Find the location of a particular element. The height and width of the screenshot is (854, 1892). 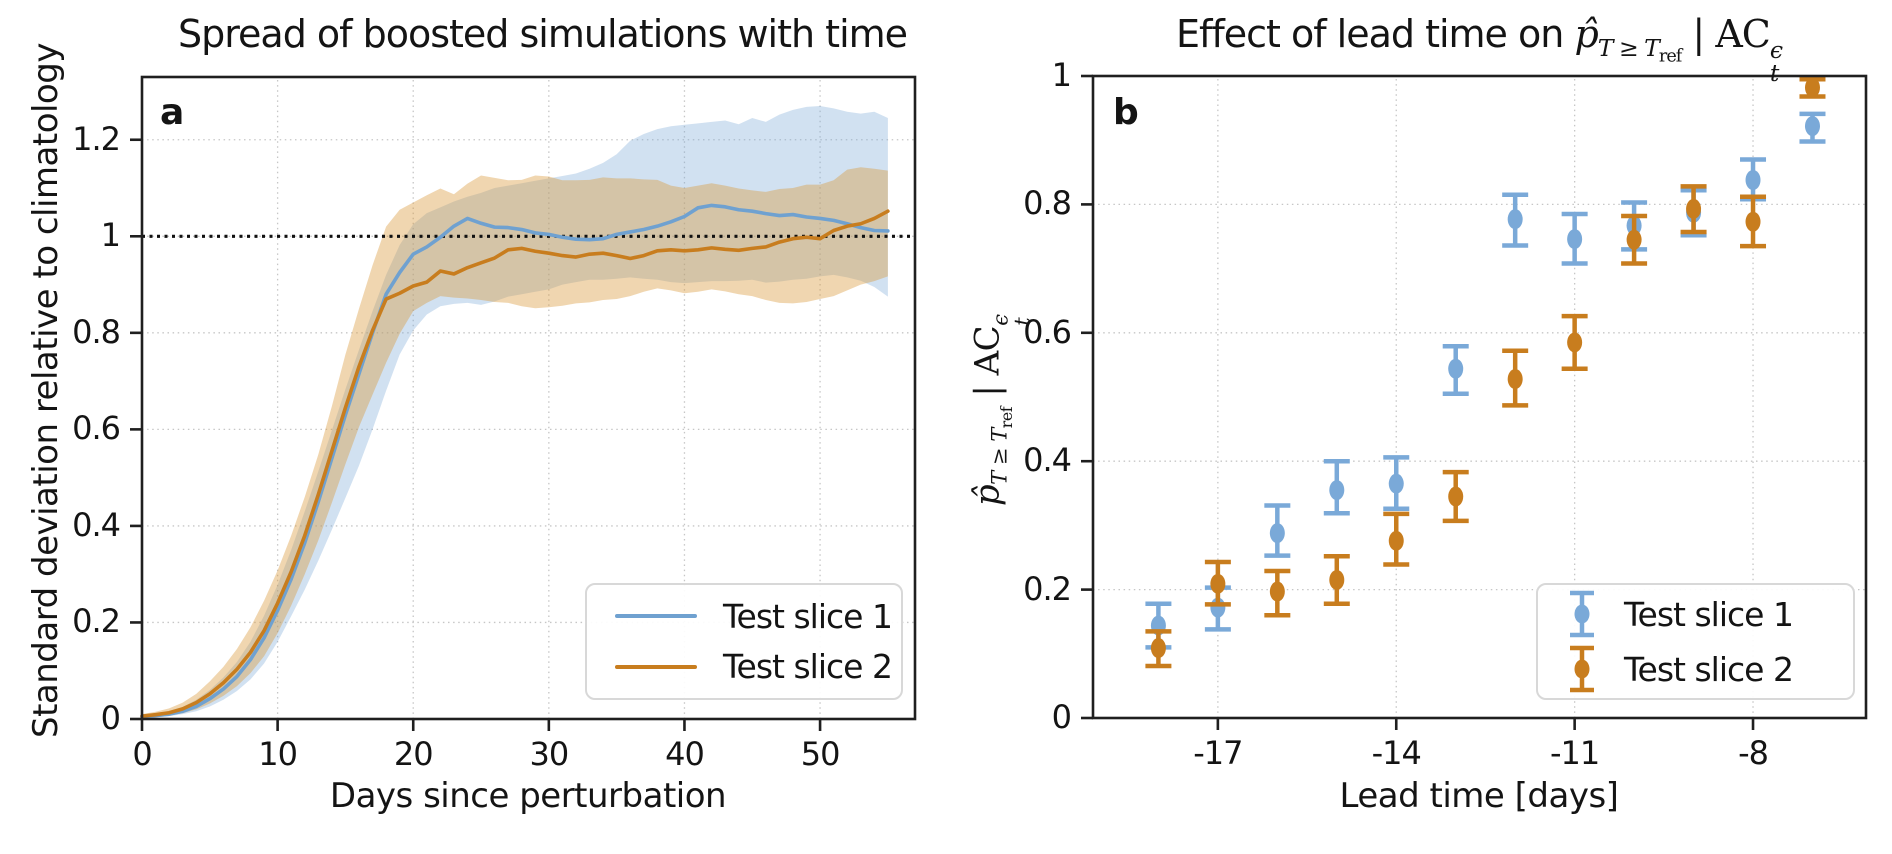

test-slice-2-errorbar-icon is located at coordinates (1582, 669).